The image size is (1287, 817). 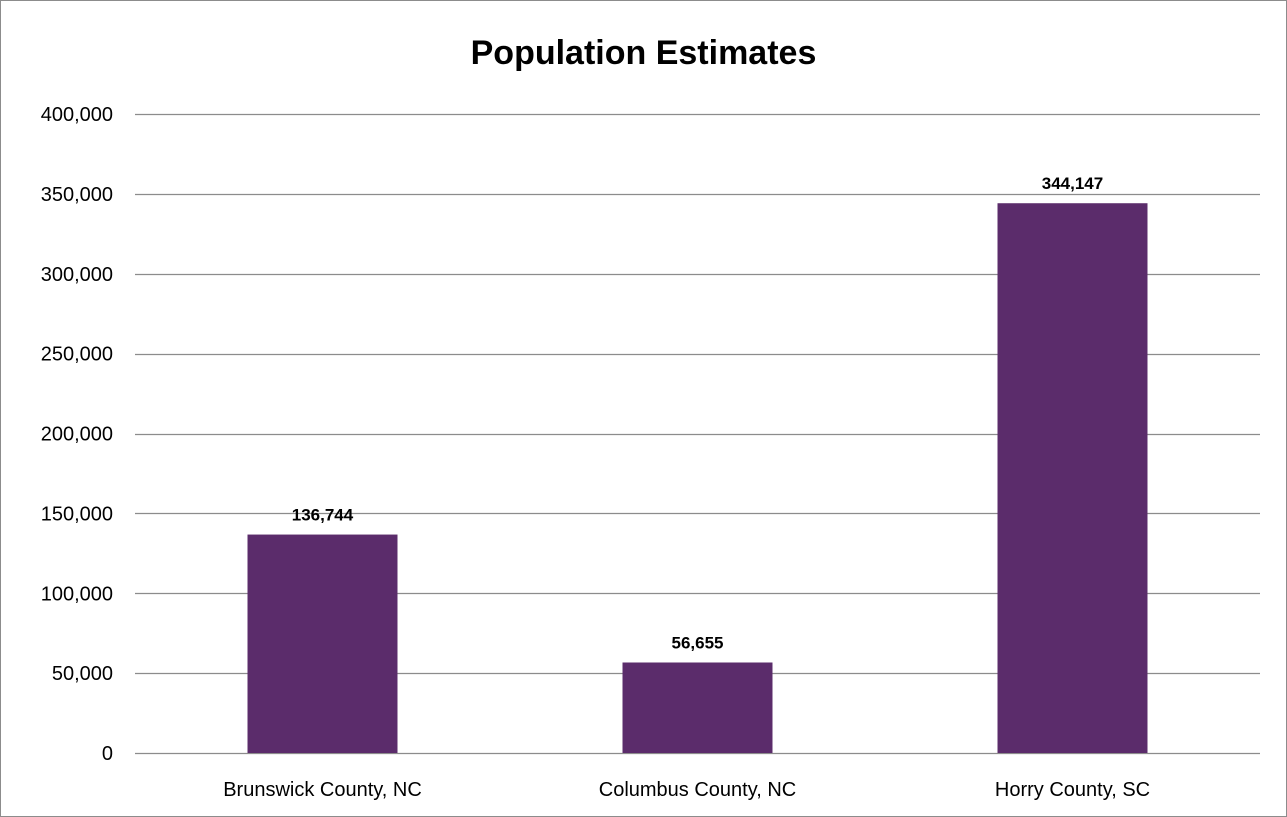 What do you see at coordinates (77, 514) in the screenshot?
I see `y-tick-label: 150,000` at bounding box center [77, 514].